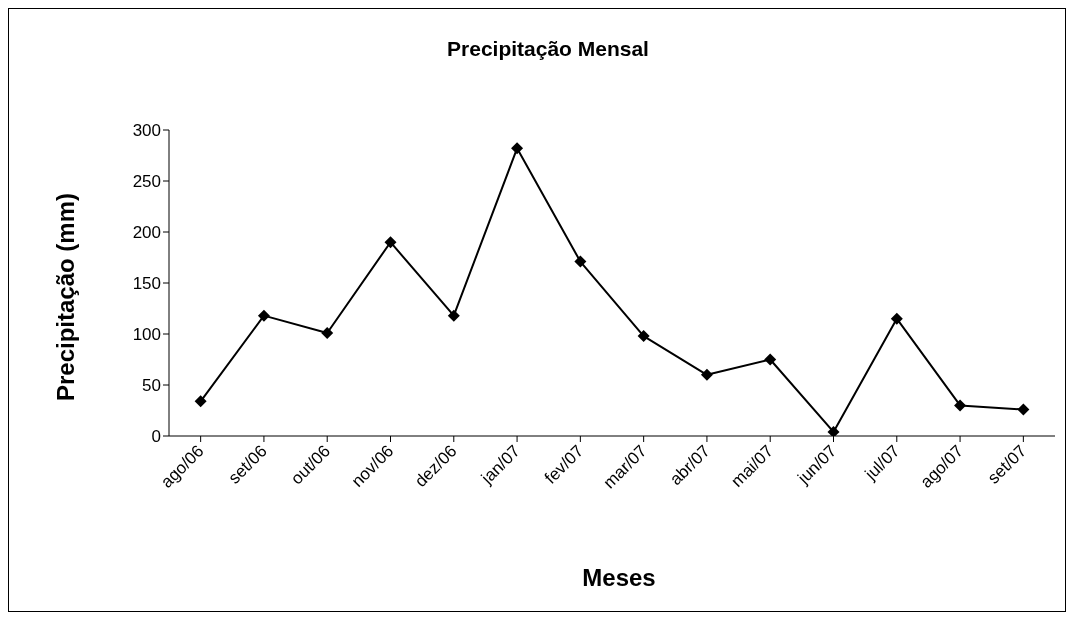 This screenshot has height=620, width=1074. I want to click on y-tick-label: 200, so click(146, 233).